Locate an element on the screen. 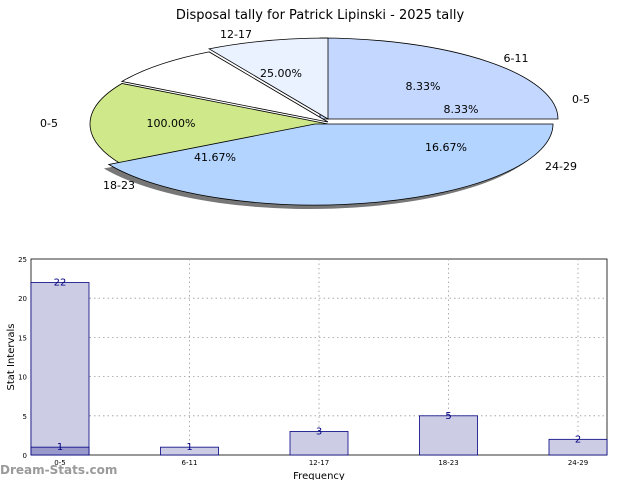 The image size is (640, 484). pie-pct-12-17: 25.00% is located at coordinates (281, 73).